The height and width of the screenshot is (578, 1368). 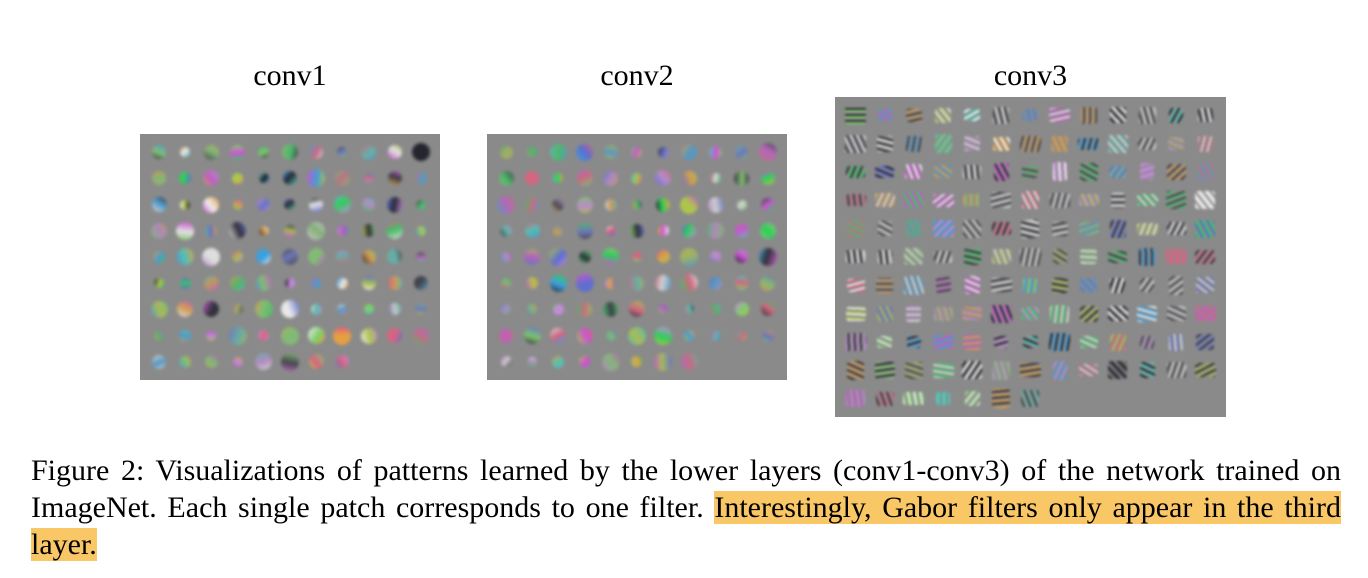 I want to click on conv2-title: conv2, so click(x=637, y=75).